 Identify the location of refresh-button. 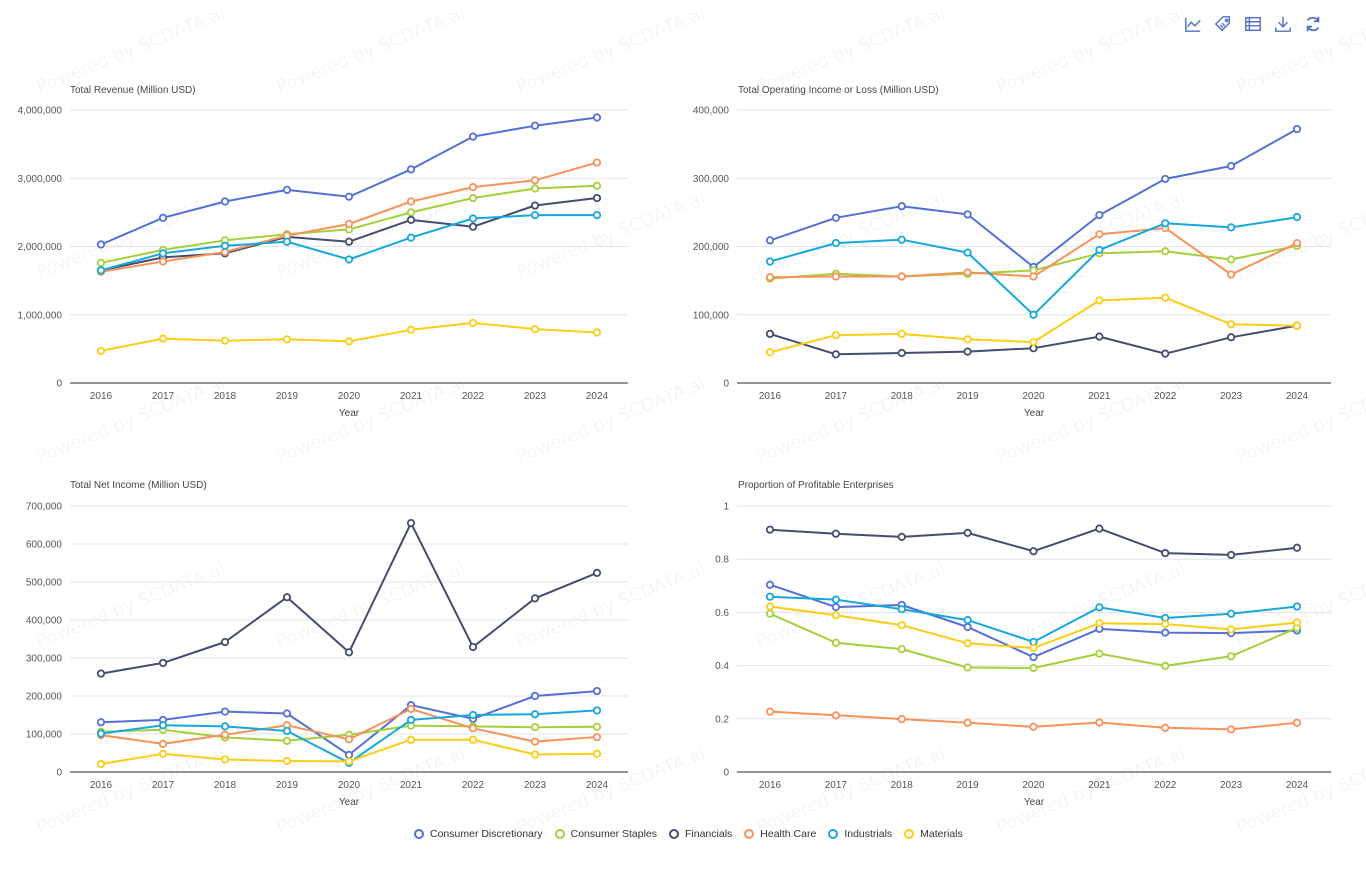
(1313, 24).